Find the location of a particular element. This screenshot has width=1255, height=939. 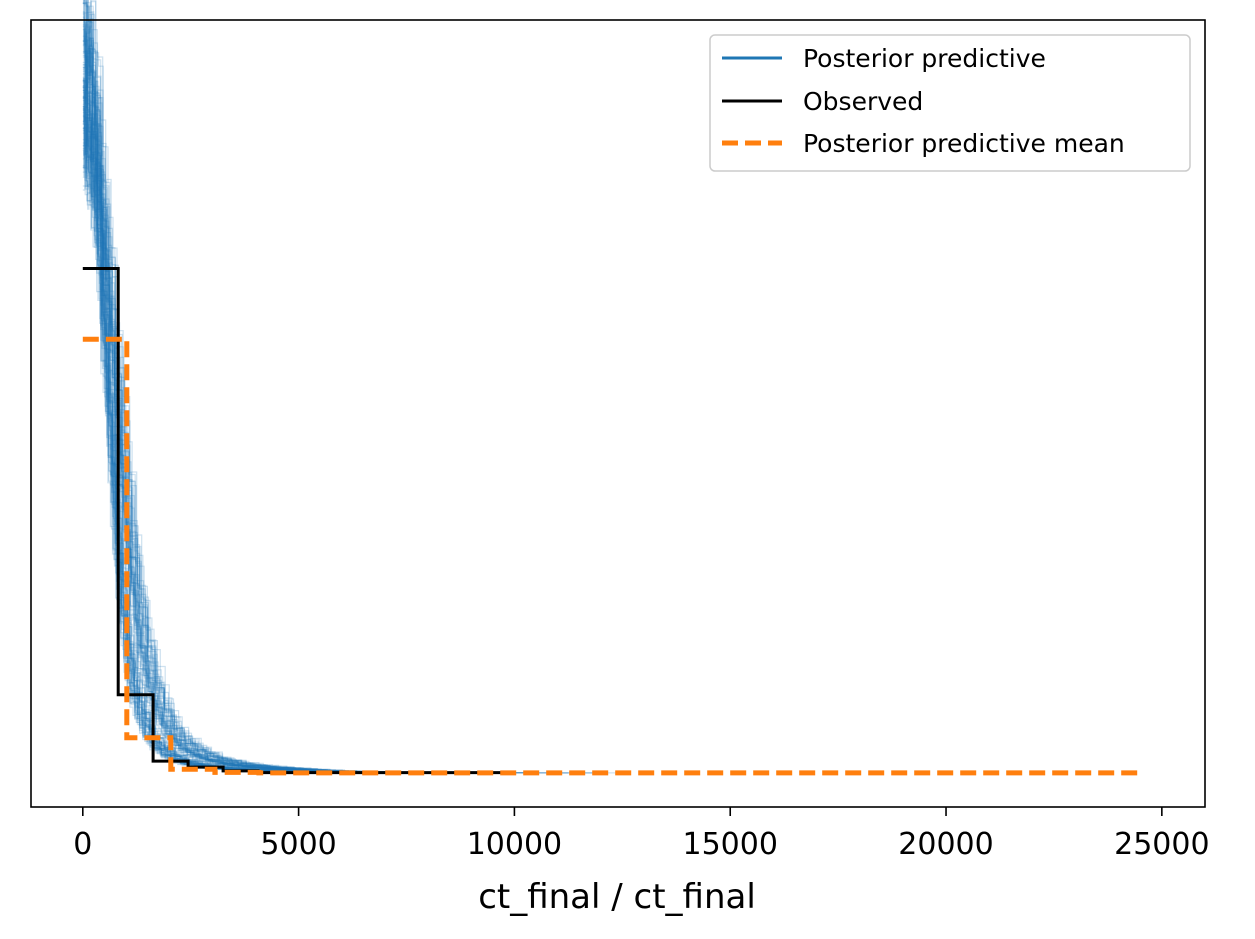

x-tick-label: 25000 is located at coordinates (1161, 844).